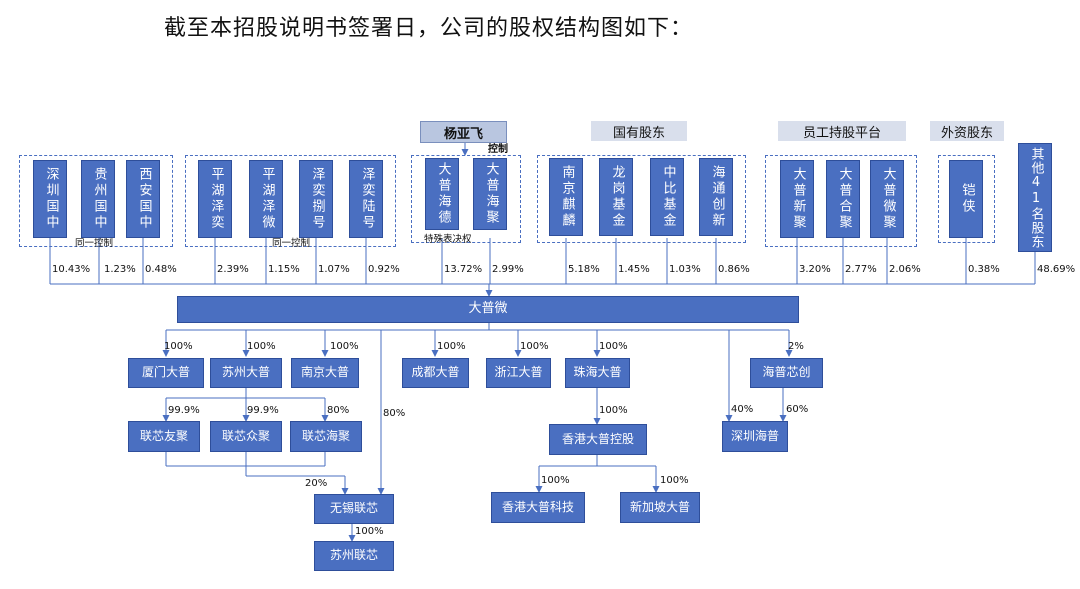 The image size is (1080, 589). What do you see at coordinates (508, 269) in the screenshot?
I see `pct-dapu-haiju: 2.99%` at bounding box center [508, 269].